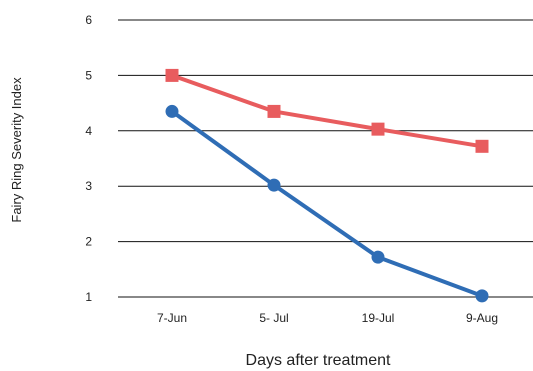 The height and width of the screenshot is (371, 533). Describe the element at coordinates (88, 186) in the screenshot. I see `y-tick-label: 3` at that location.